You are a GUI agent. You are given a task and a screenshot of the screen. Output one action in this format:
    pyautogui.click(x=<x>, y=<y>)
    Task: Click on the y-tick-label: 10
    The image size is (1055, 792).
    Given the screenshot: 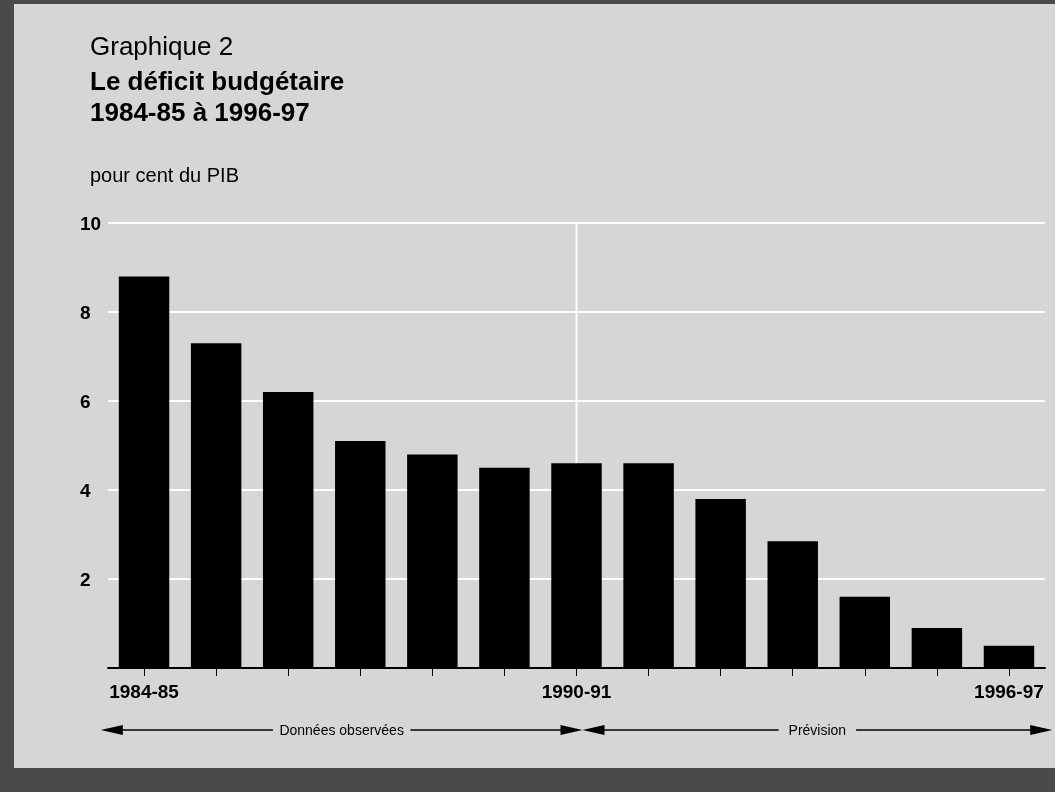 What is the action you would take?
    pyautogui.click(x=91, y=223)
    